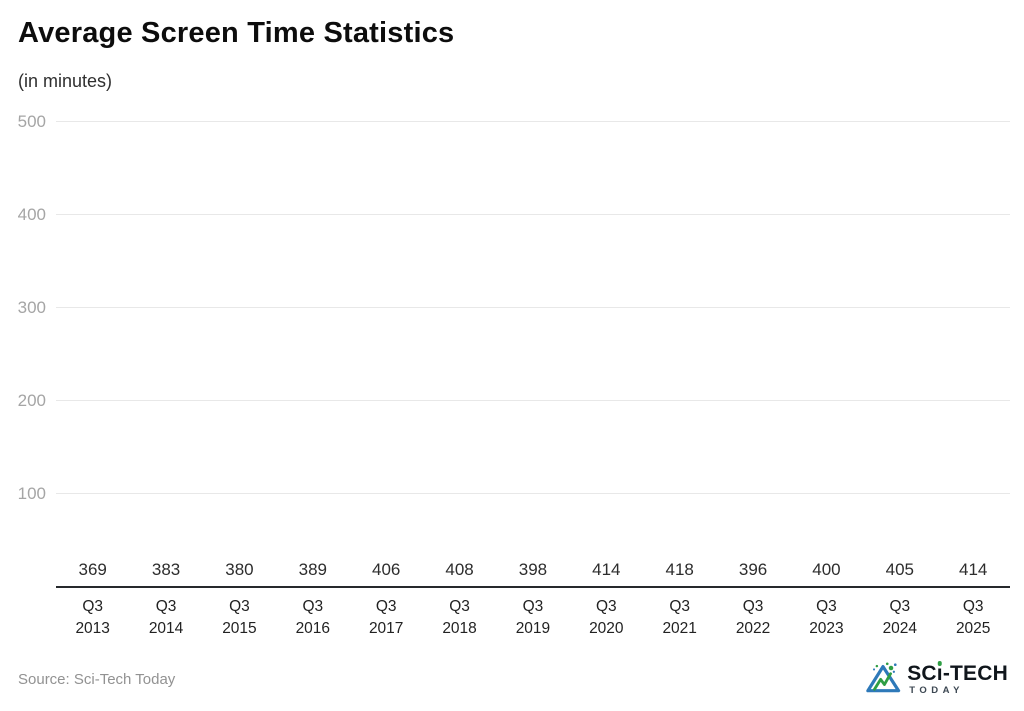 The height and width of the screenshot is (711, 1024). Describe the element at coordinates (533, 569) in the screenshot. I see `bar-value-label: 398` at that location.